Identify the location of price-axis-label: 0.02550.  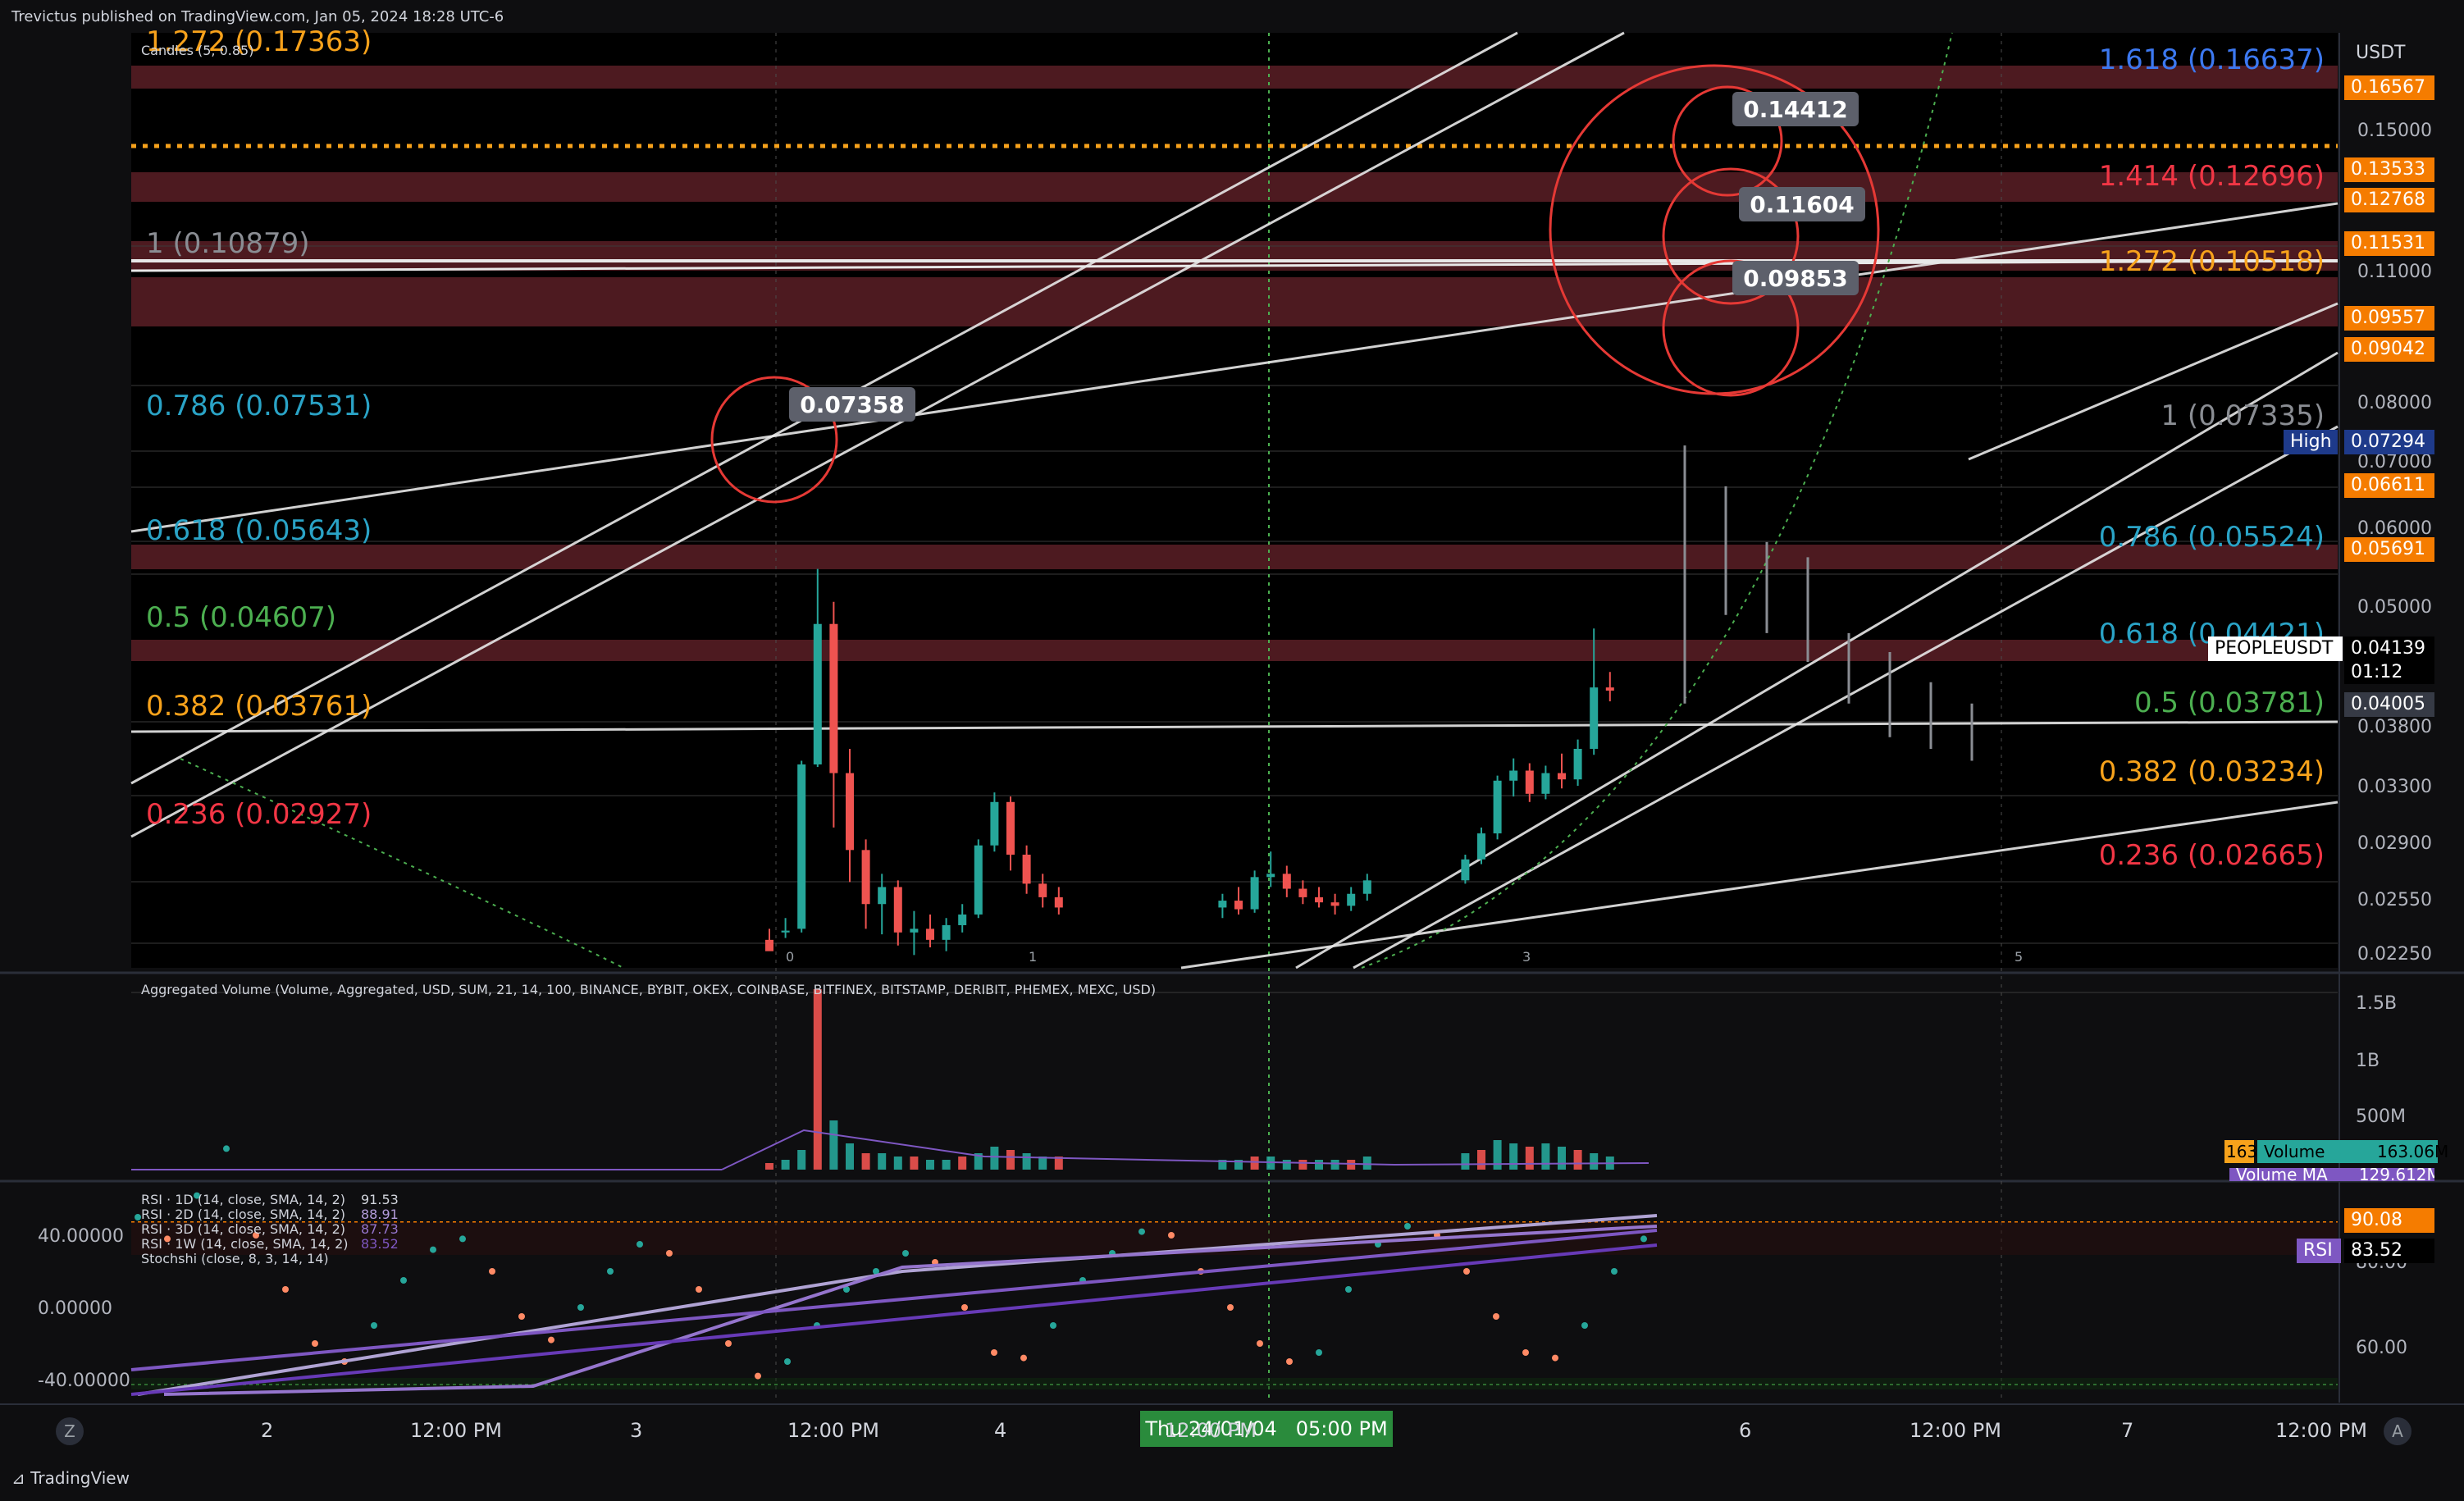
(2394, 900).